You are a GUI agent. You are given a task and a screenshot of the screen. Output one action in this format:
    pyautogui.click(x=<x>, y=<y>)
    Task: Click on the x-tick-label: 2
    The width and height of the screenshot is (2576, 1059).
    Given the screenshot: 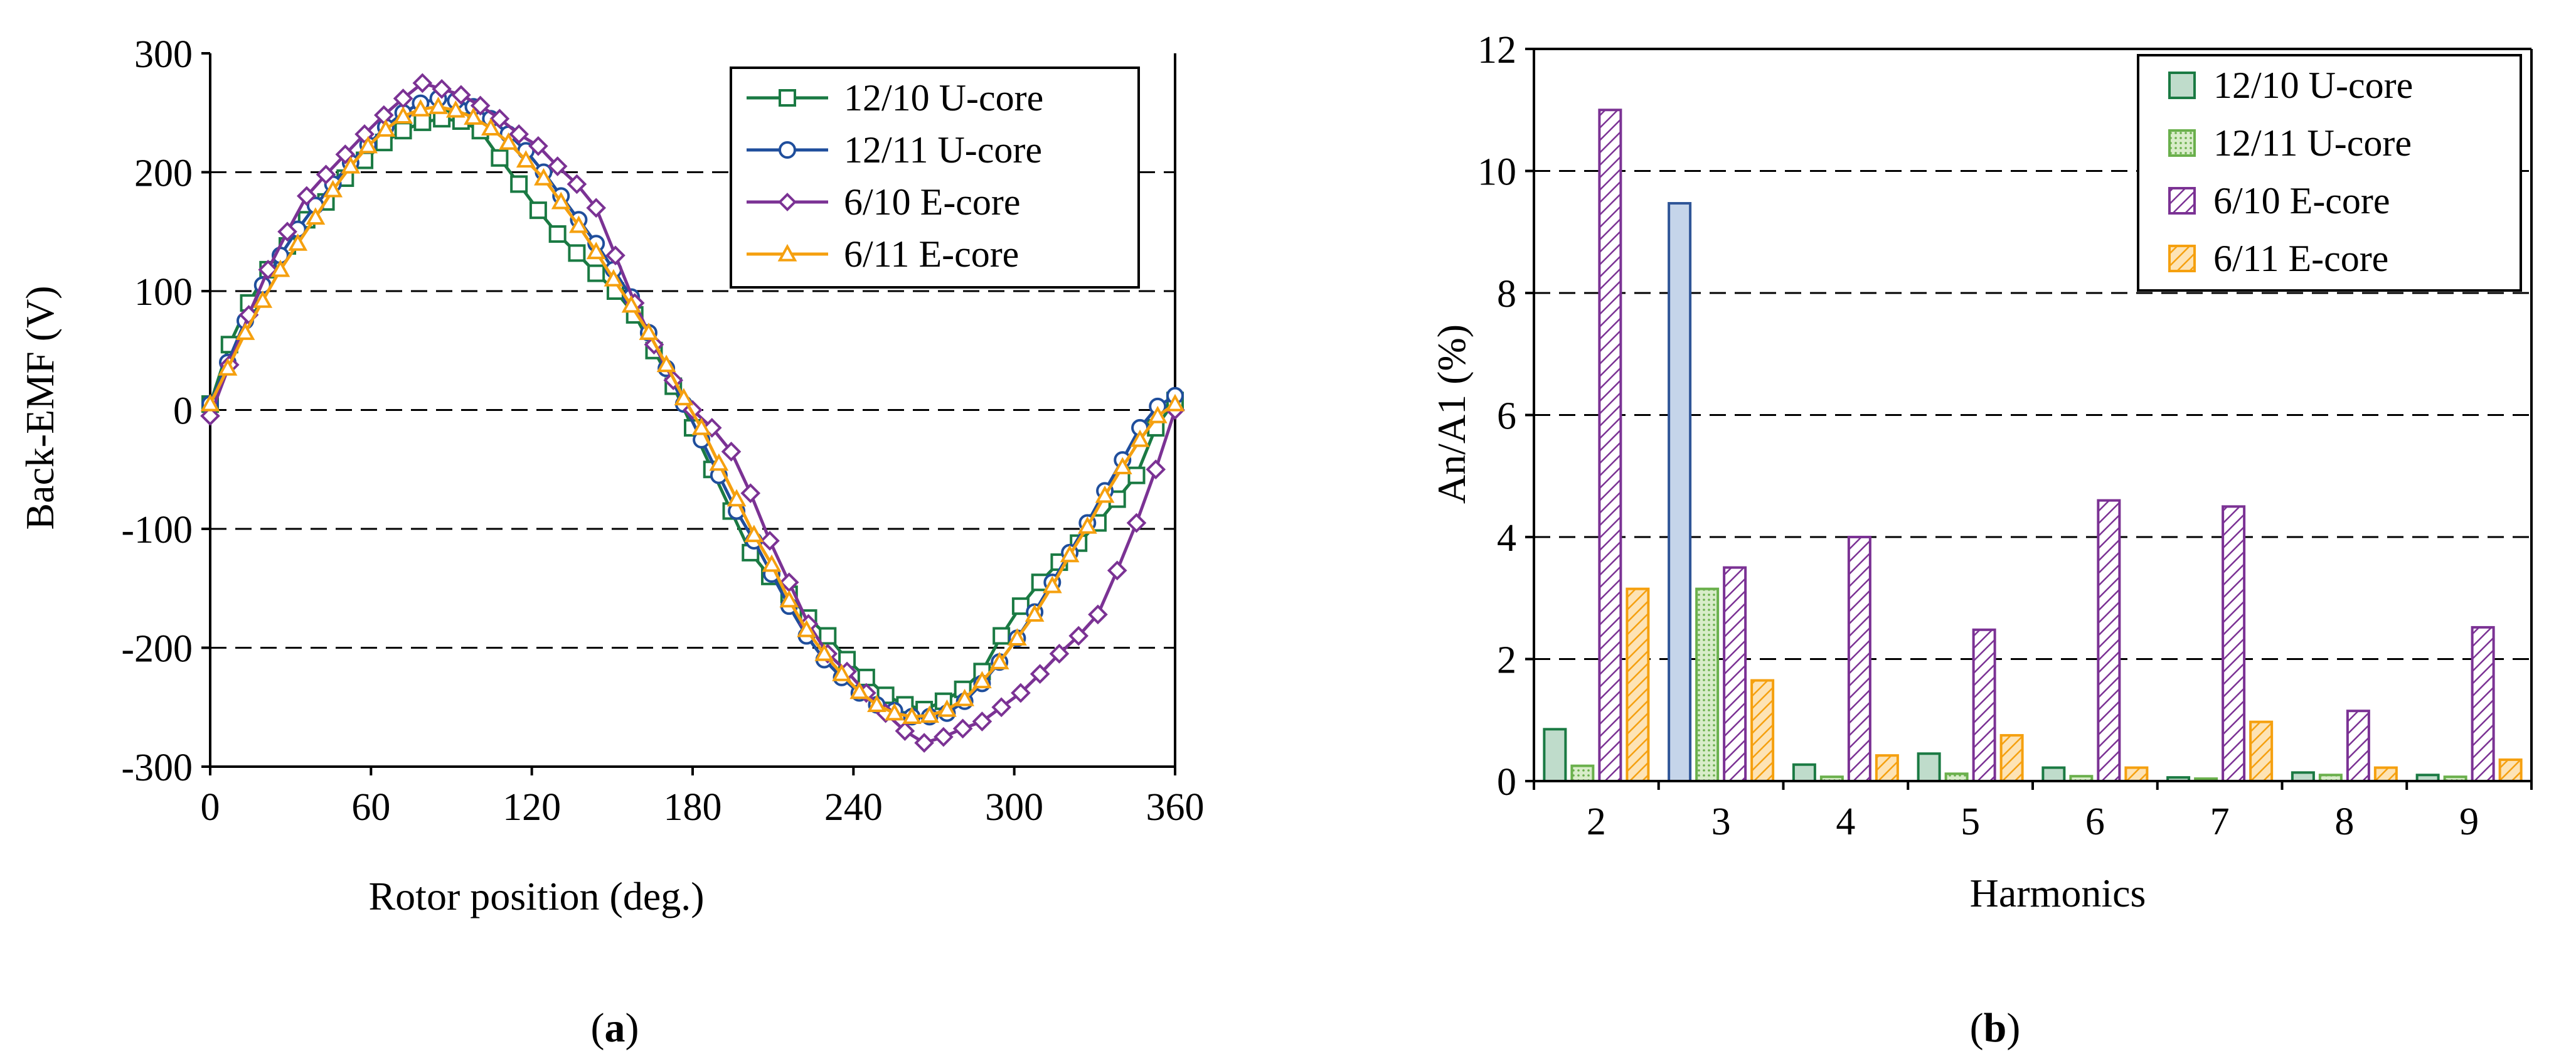 What is the action you would take?
    pyautogui.click(x=1597, y=822)
    